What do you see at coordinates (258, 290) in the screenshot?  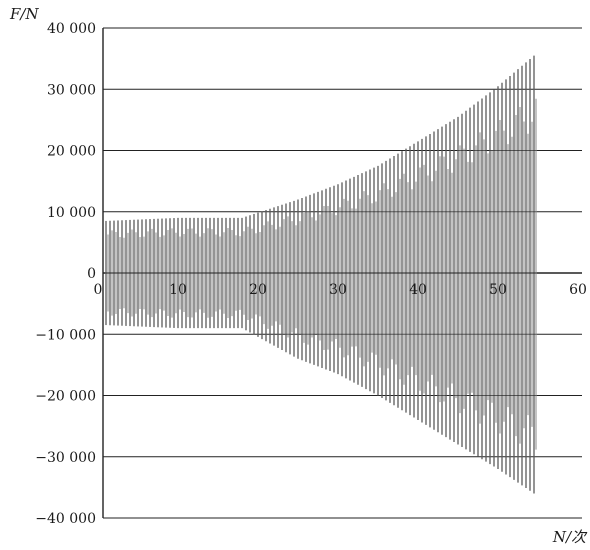 I see `x-tick-label: 20` at bounding box center [258, 290].